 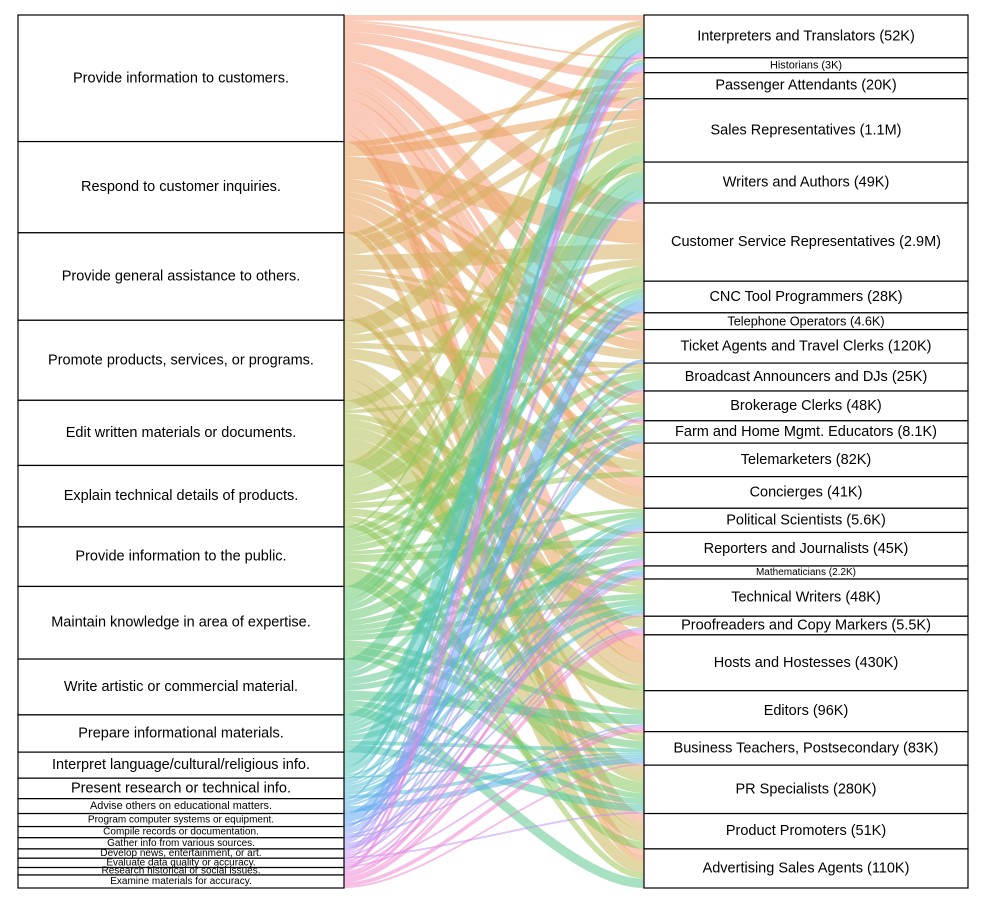 What do you see at coordinates (181, 832) in the screenshot?
I see `source-node-label: Compile records or documentation.` at bounding box center [181, 832].